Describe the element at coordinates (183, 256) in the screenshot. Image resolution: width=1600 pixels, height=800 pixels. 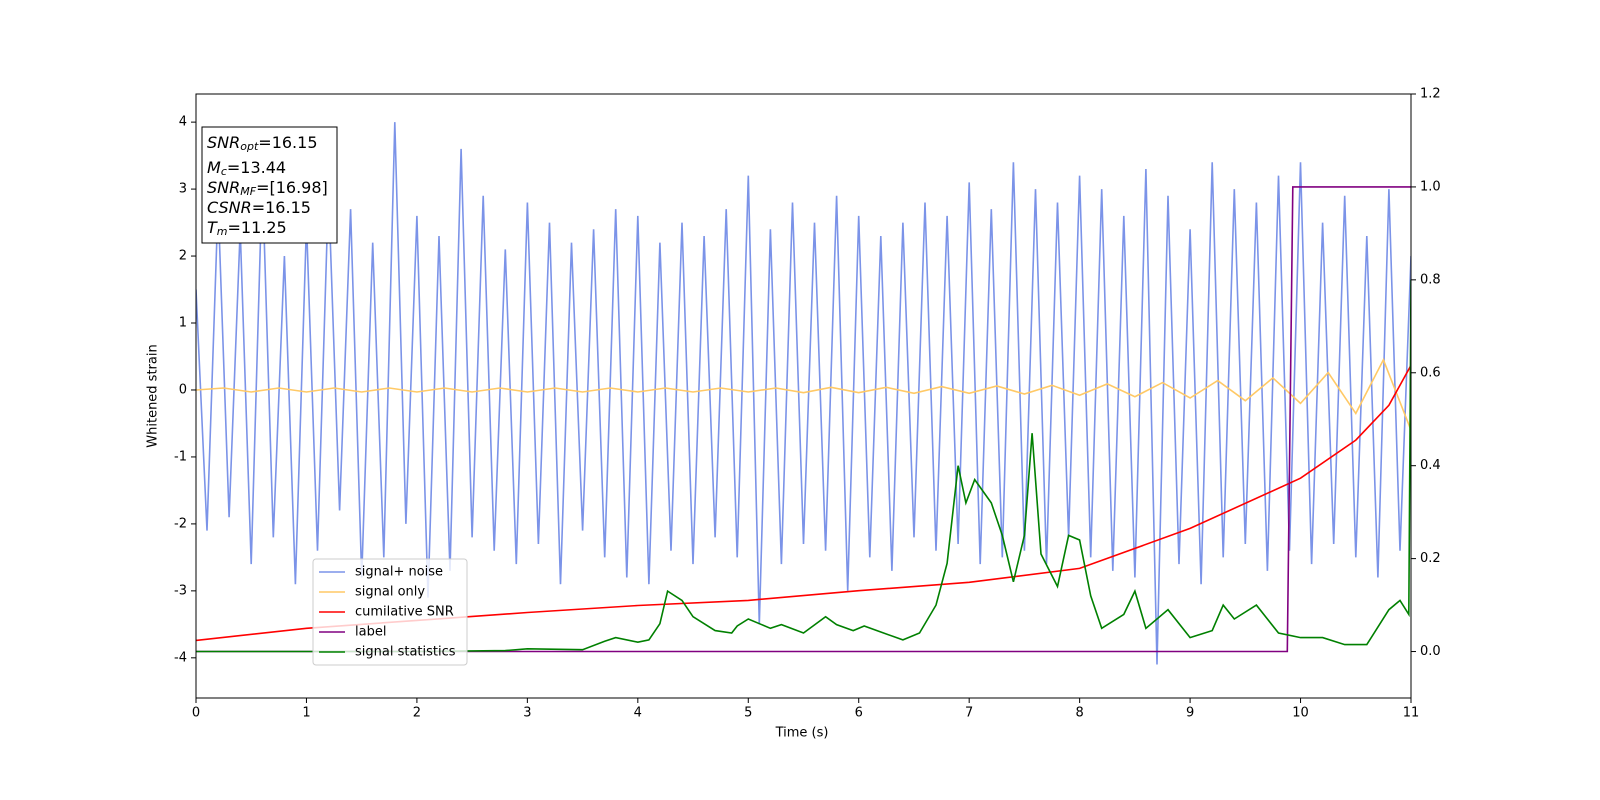
I see `y-tick-label: 2` at that location.